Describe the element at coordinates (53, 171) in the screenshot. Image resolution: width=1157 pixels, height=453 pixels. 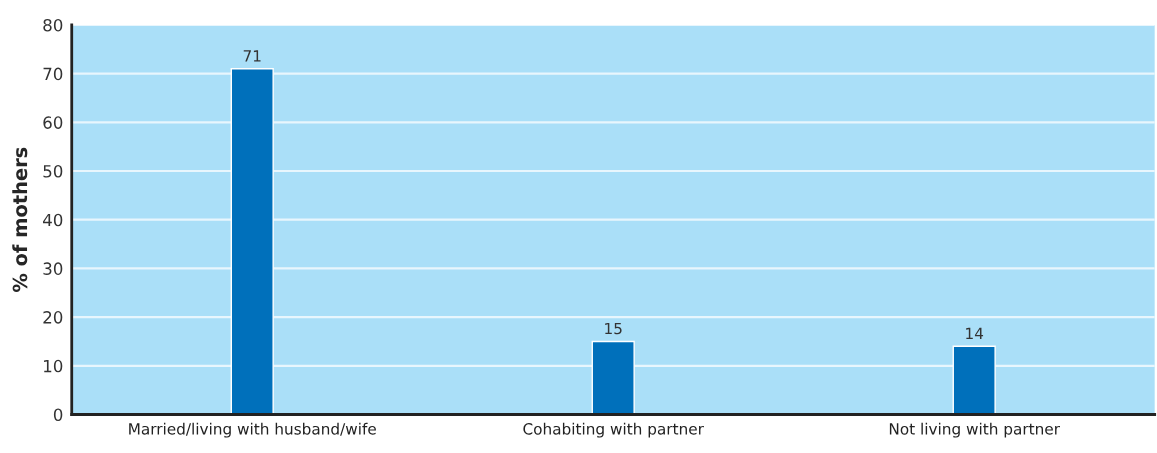
I see `y-tick-label: 50` at that location.